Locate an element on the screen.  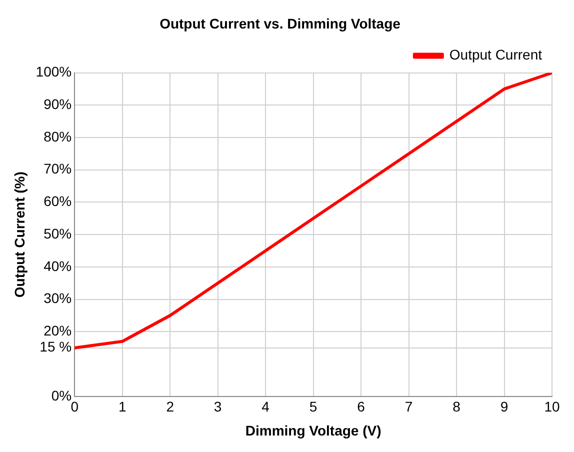
y-tick-label: 50% is located at coordinates (58, 233).